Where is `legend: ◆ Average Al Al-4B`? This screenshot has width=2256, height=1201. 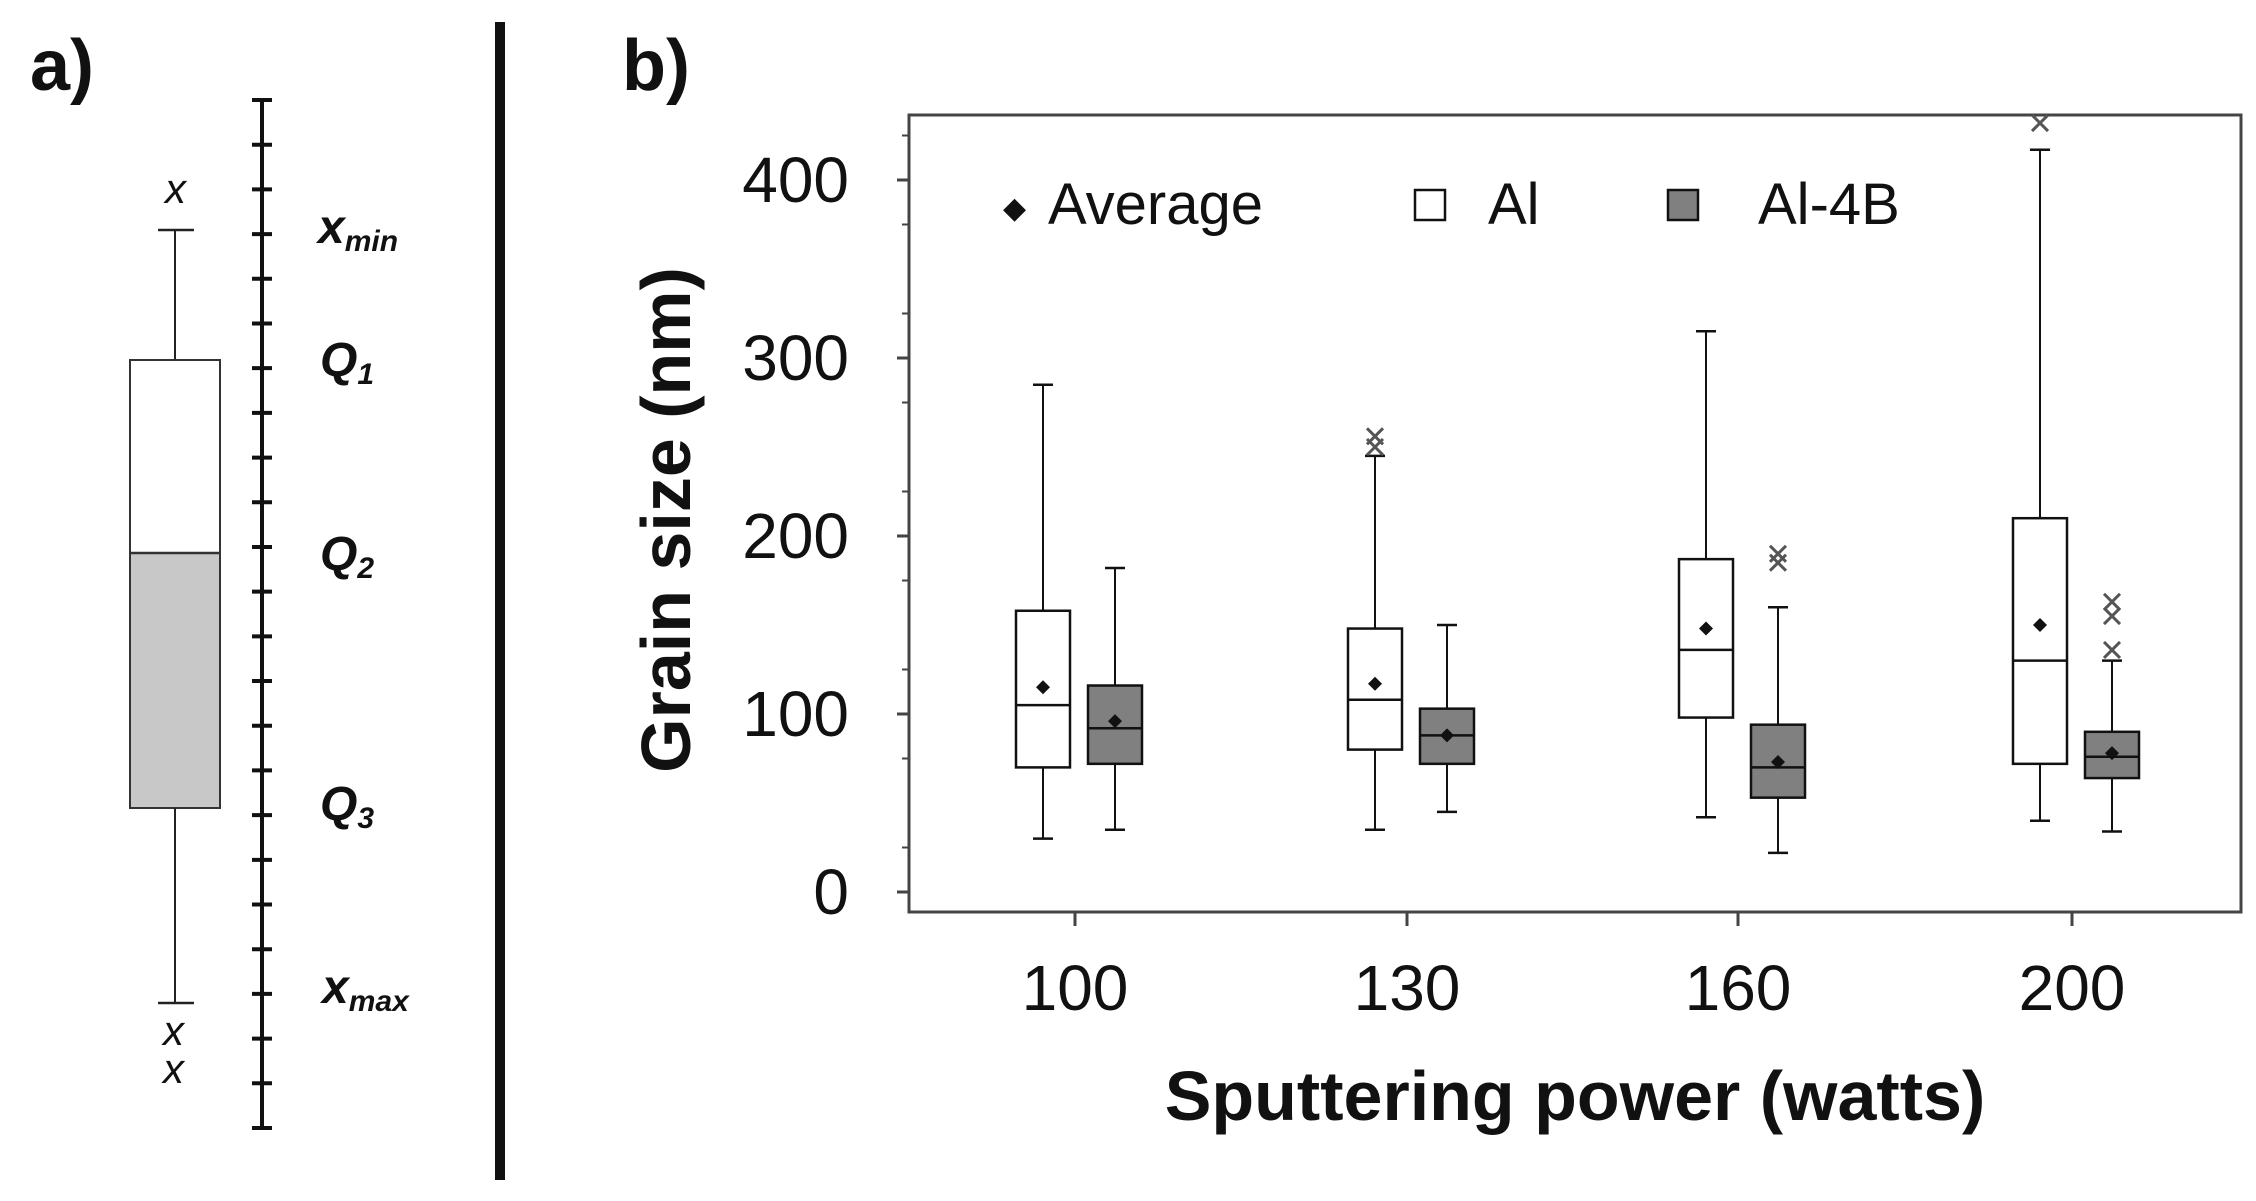
legend: ◆ Average Al Al-4B is located at coordinates (1451, 204).